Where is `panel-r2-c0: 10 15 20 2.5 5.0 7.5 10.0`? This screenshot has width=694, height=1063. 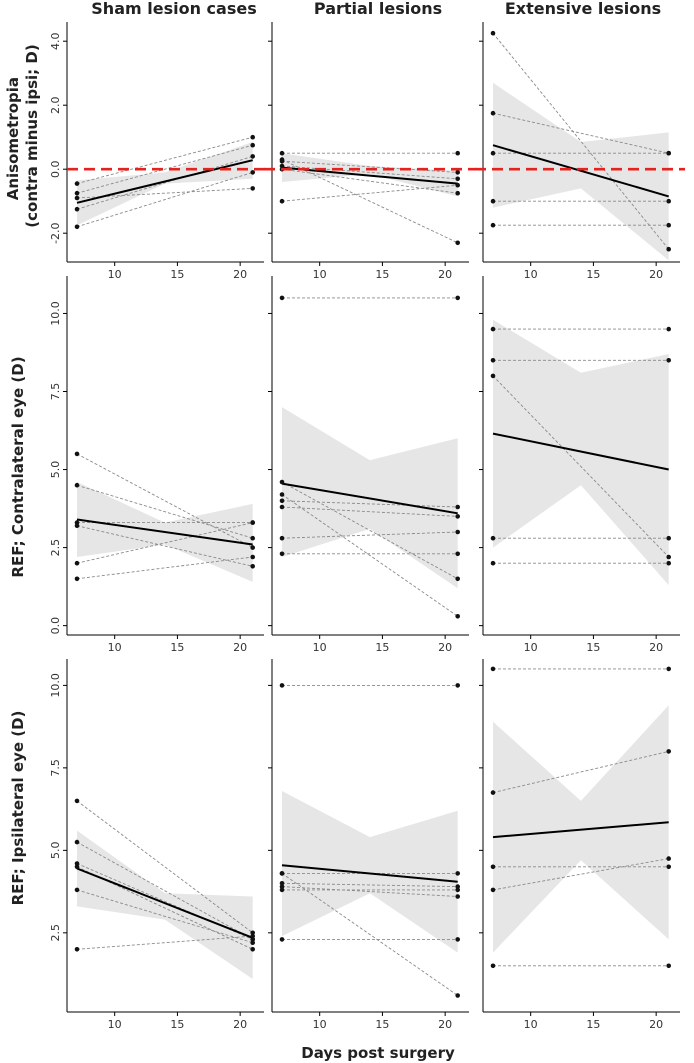 panel-r2-c0: 10 15 20 2.5 5.0 7.5 10.0 is located at coordinates (156, 845).